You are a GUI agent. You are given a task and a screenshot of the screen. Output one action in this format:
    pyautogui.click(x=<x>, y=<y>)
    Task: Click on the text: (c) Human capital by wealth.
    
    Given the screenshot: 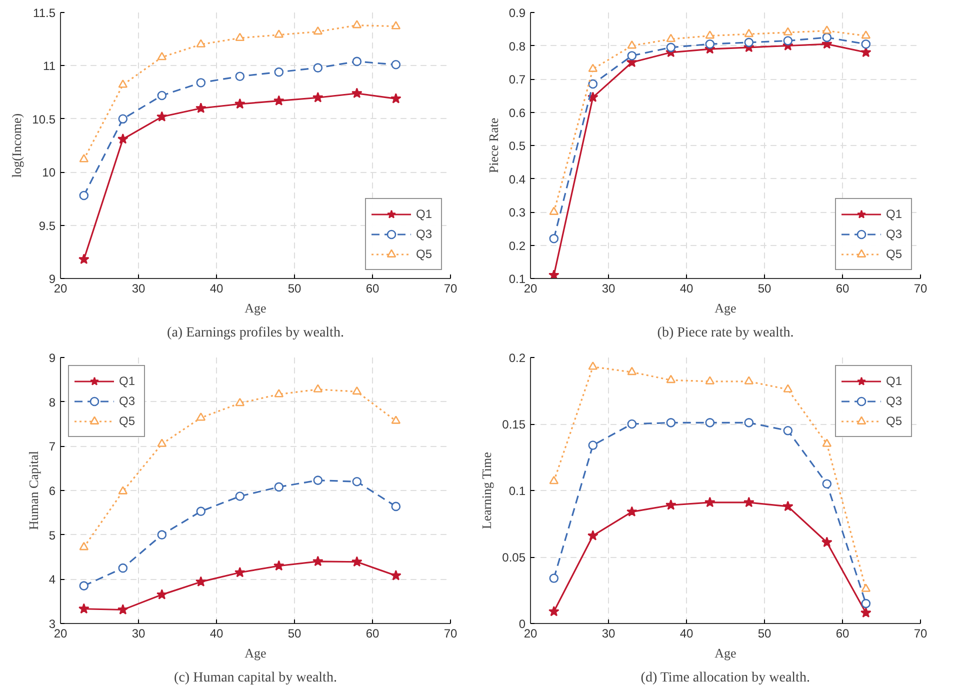 What is the action you would take?
    pyautogui.click(x=255, y=678)
    